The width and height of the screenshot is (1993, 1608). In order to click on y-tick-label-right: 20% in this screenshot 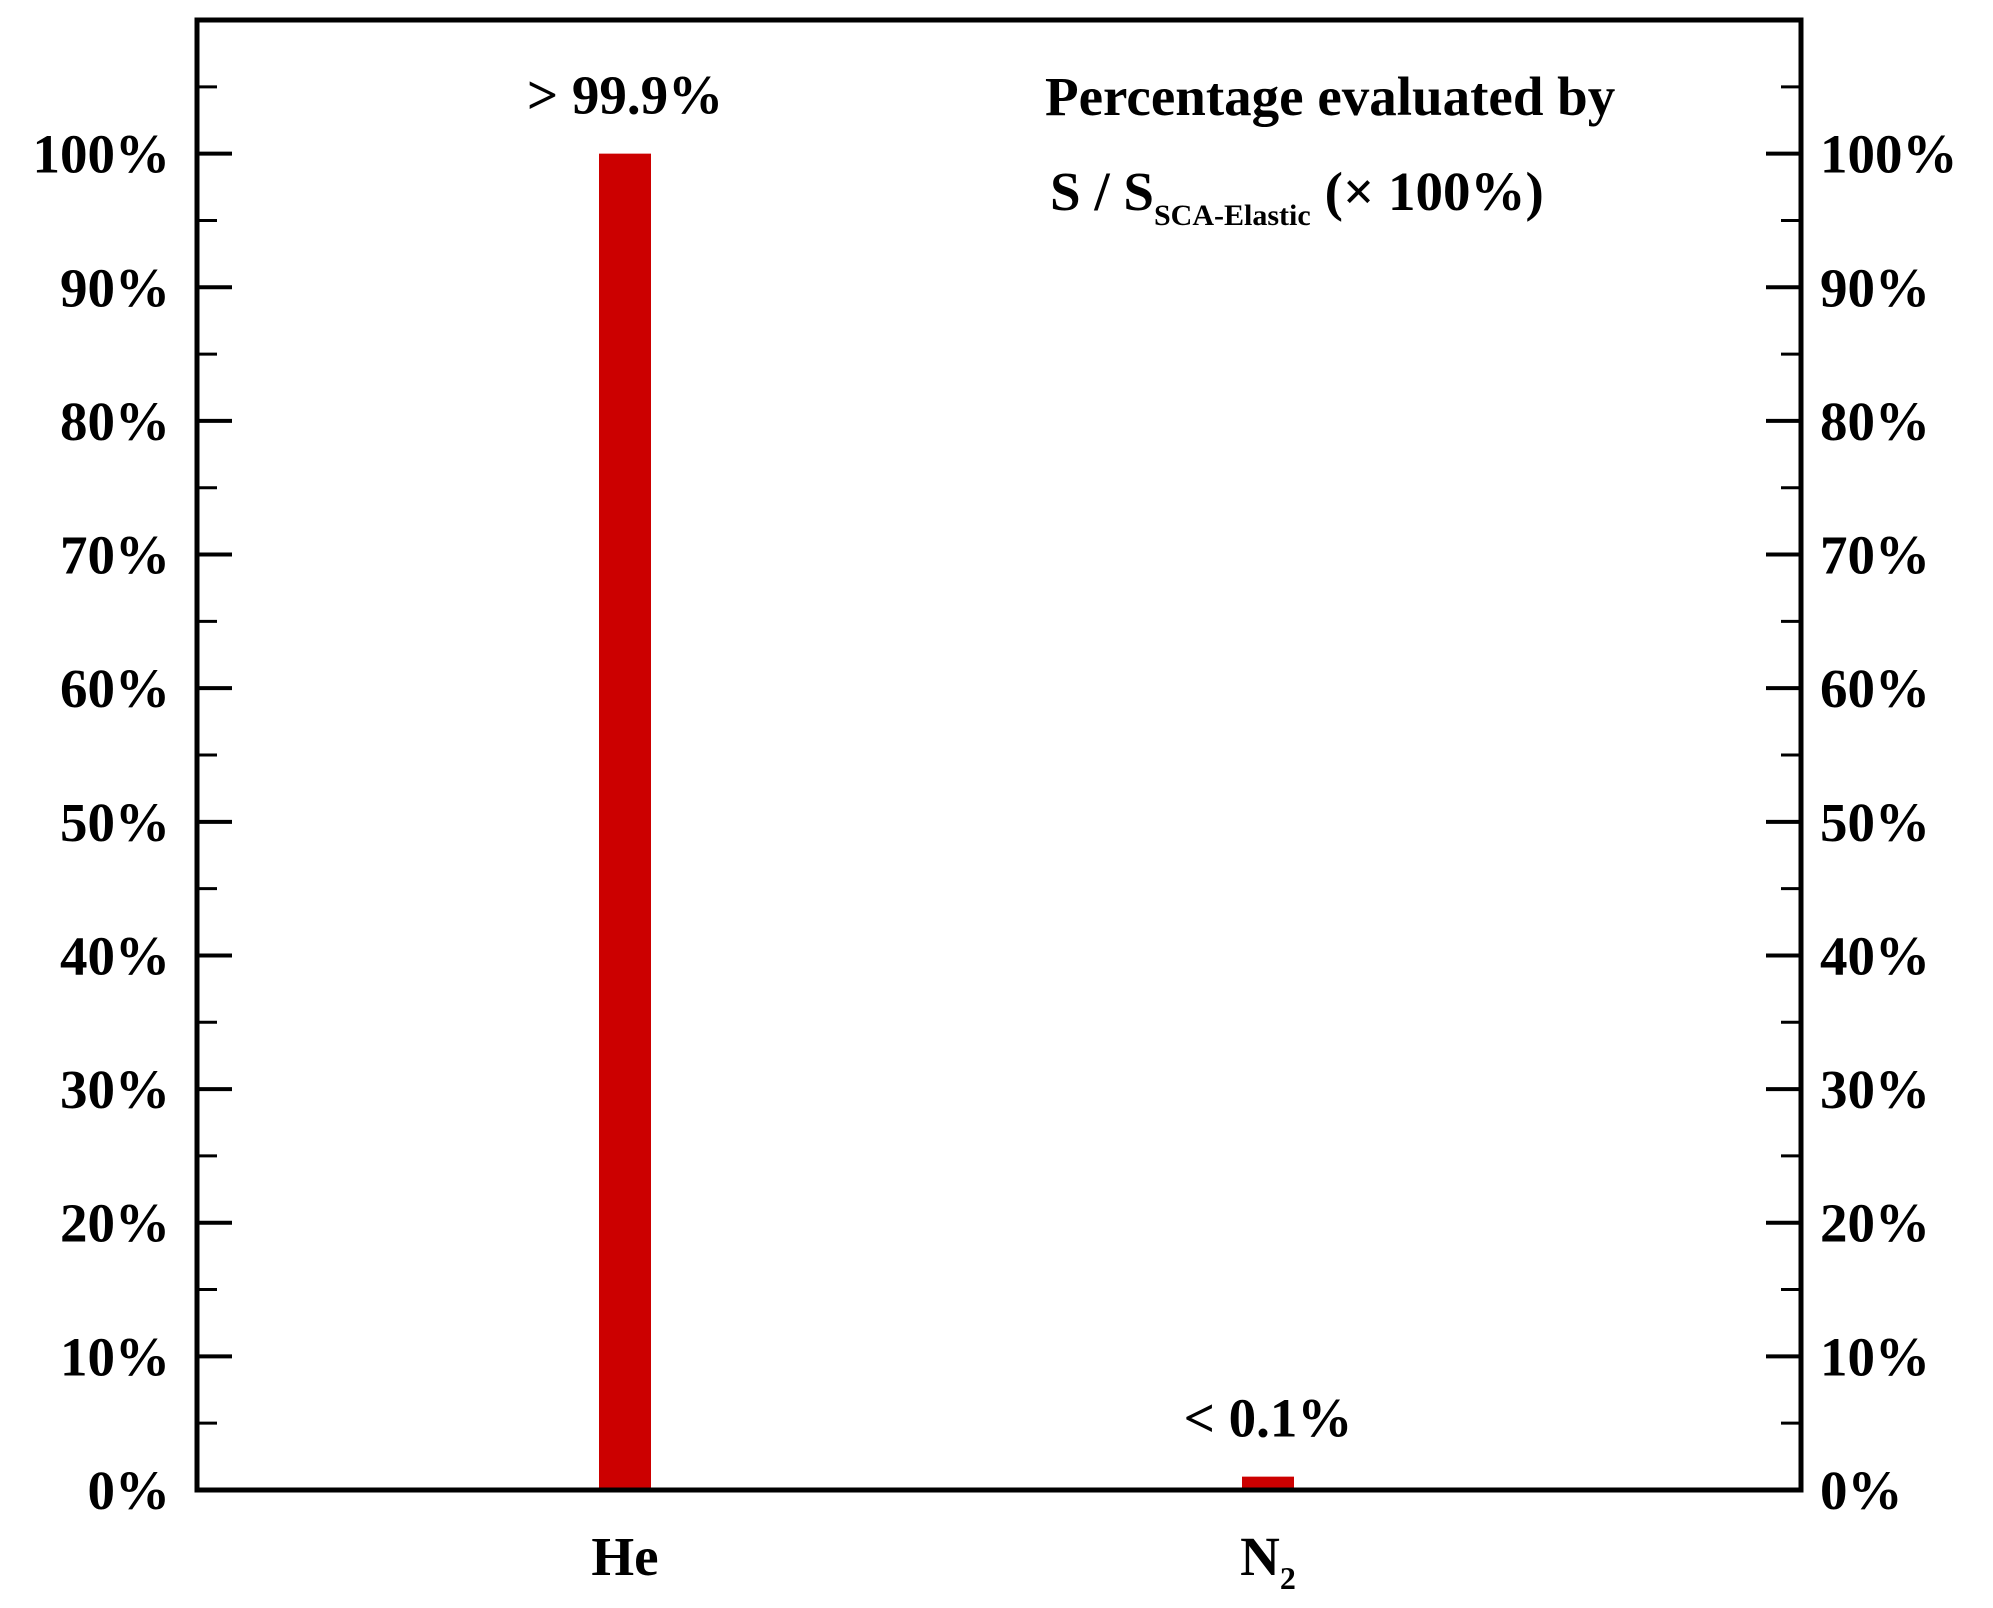, I will do `click(1875, 1223)`.